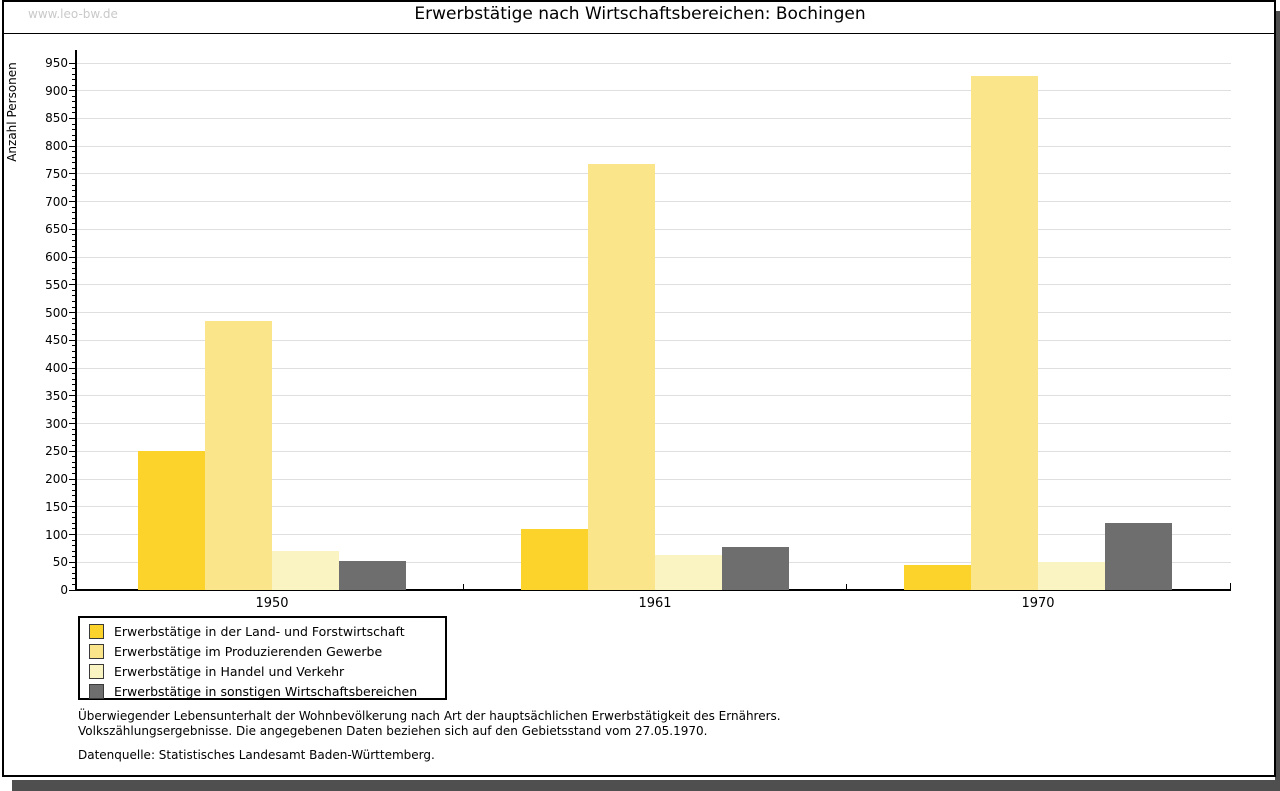  I want to click on frame-shadow-bottom, so click(645, 785).